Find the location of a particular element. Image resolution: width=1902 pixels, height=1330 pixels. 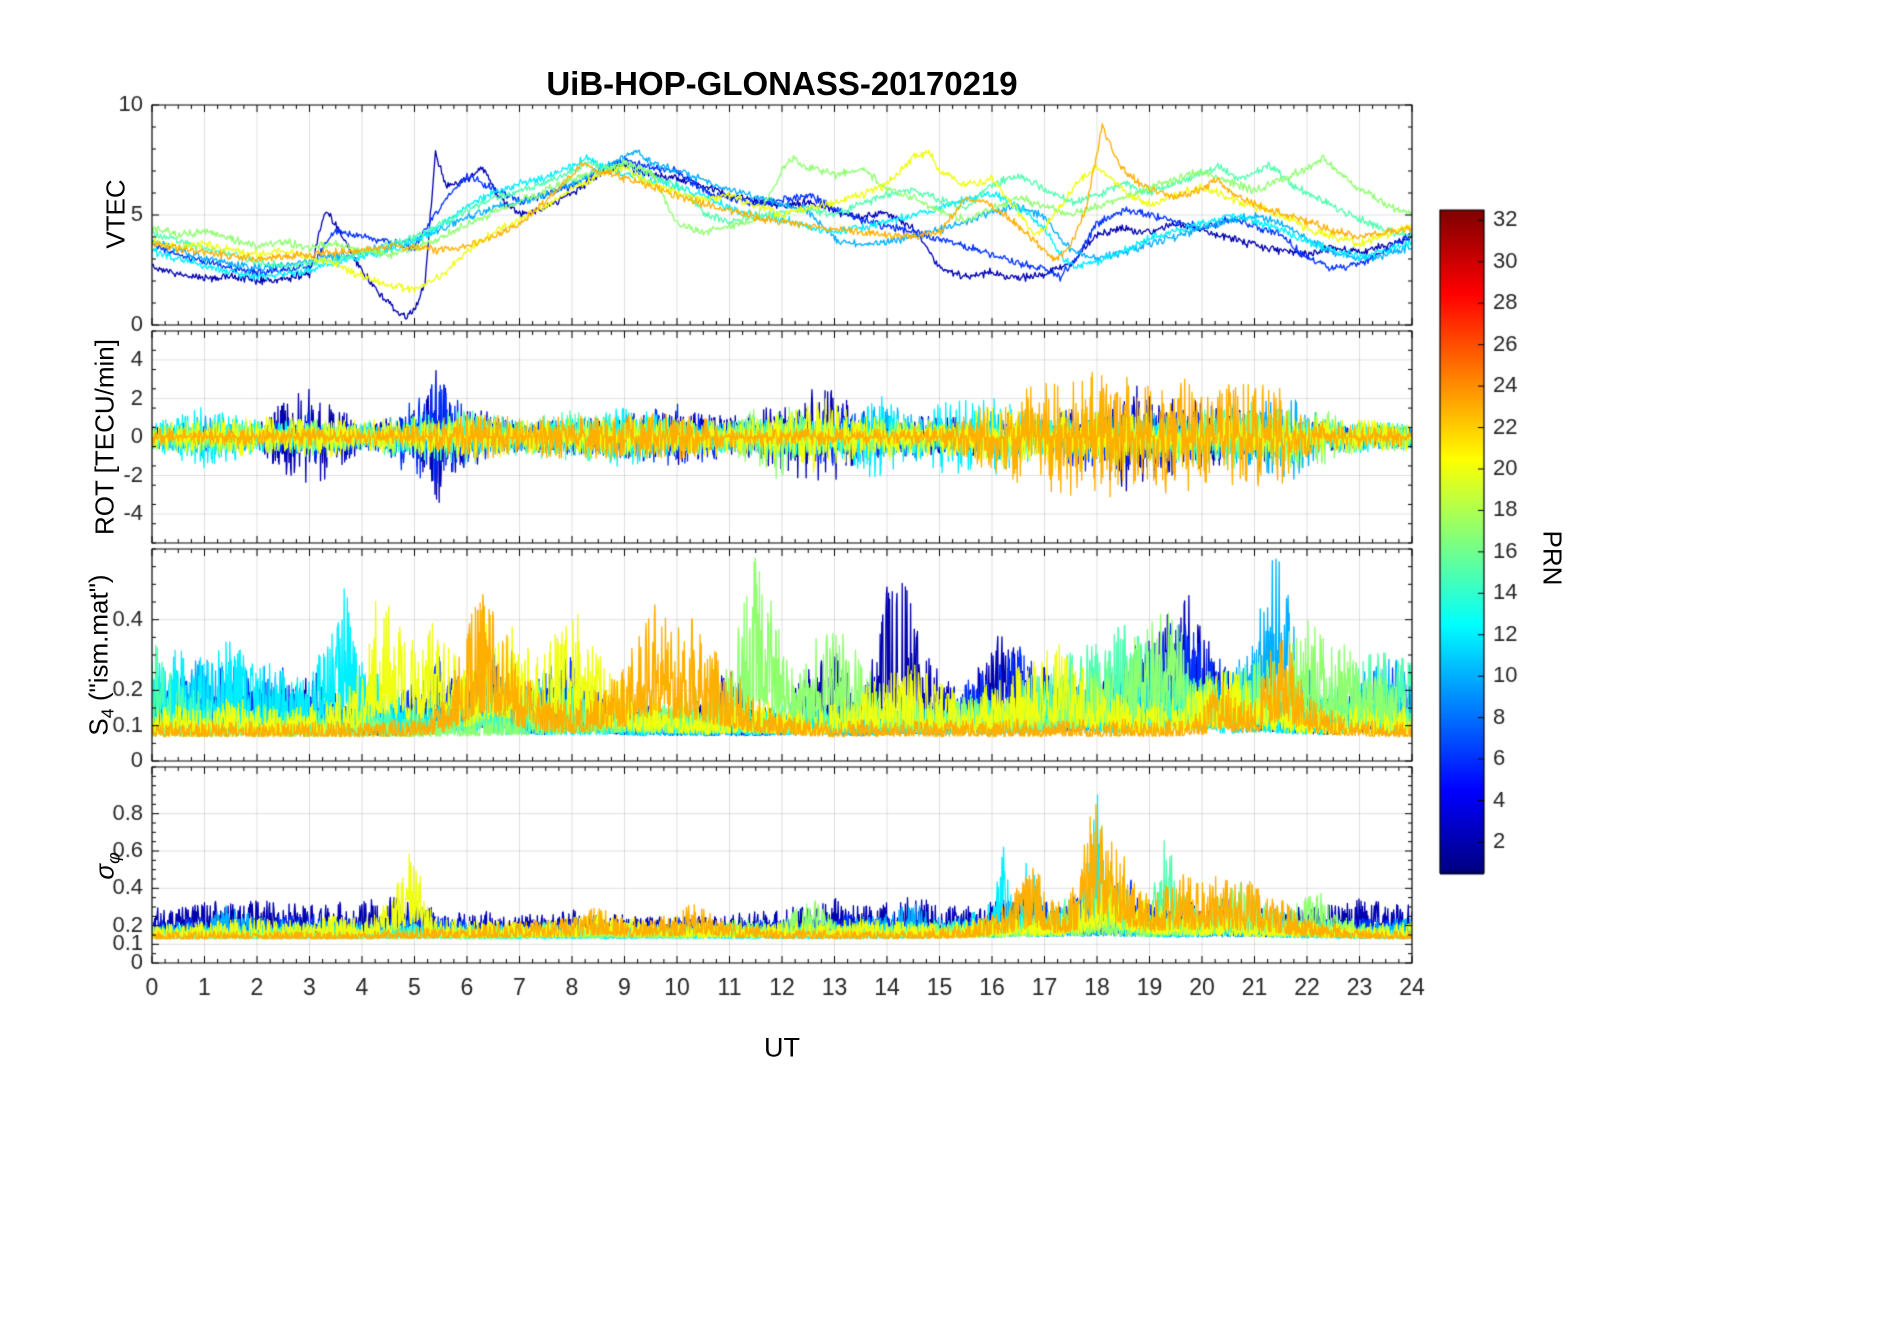

ylabel-vtec: VTEC is located at coordinates (116, 213).